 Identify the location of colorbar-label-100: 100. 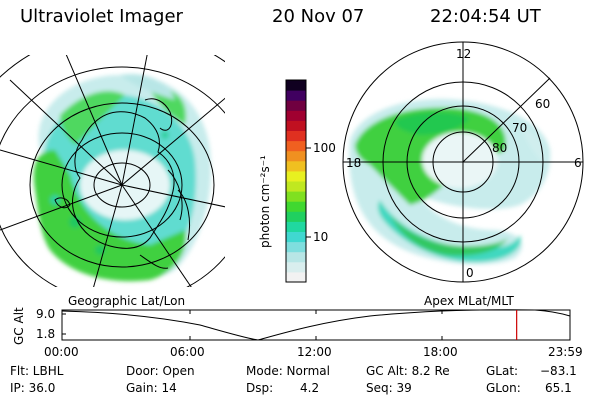
(324, 148).